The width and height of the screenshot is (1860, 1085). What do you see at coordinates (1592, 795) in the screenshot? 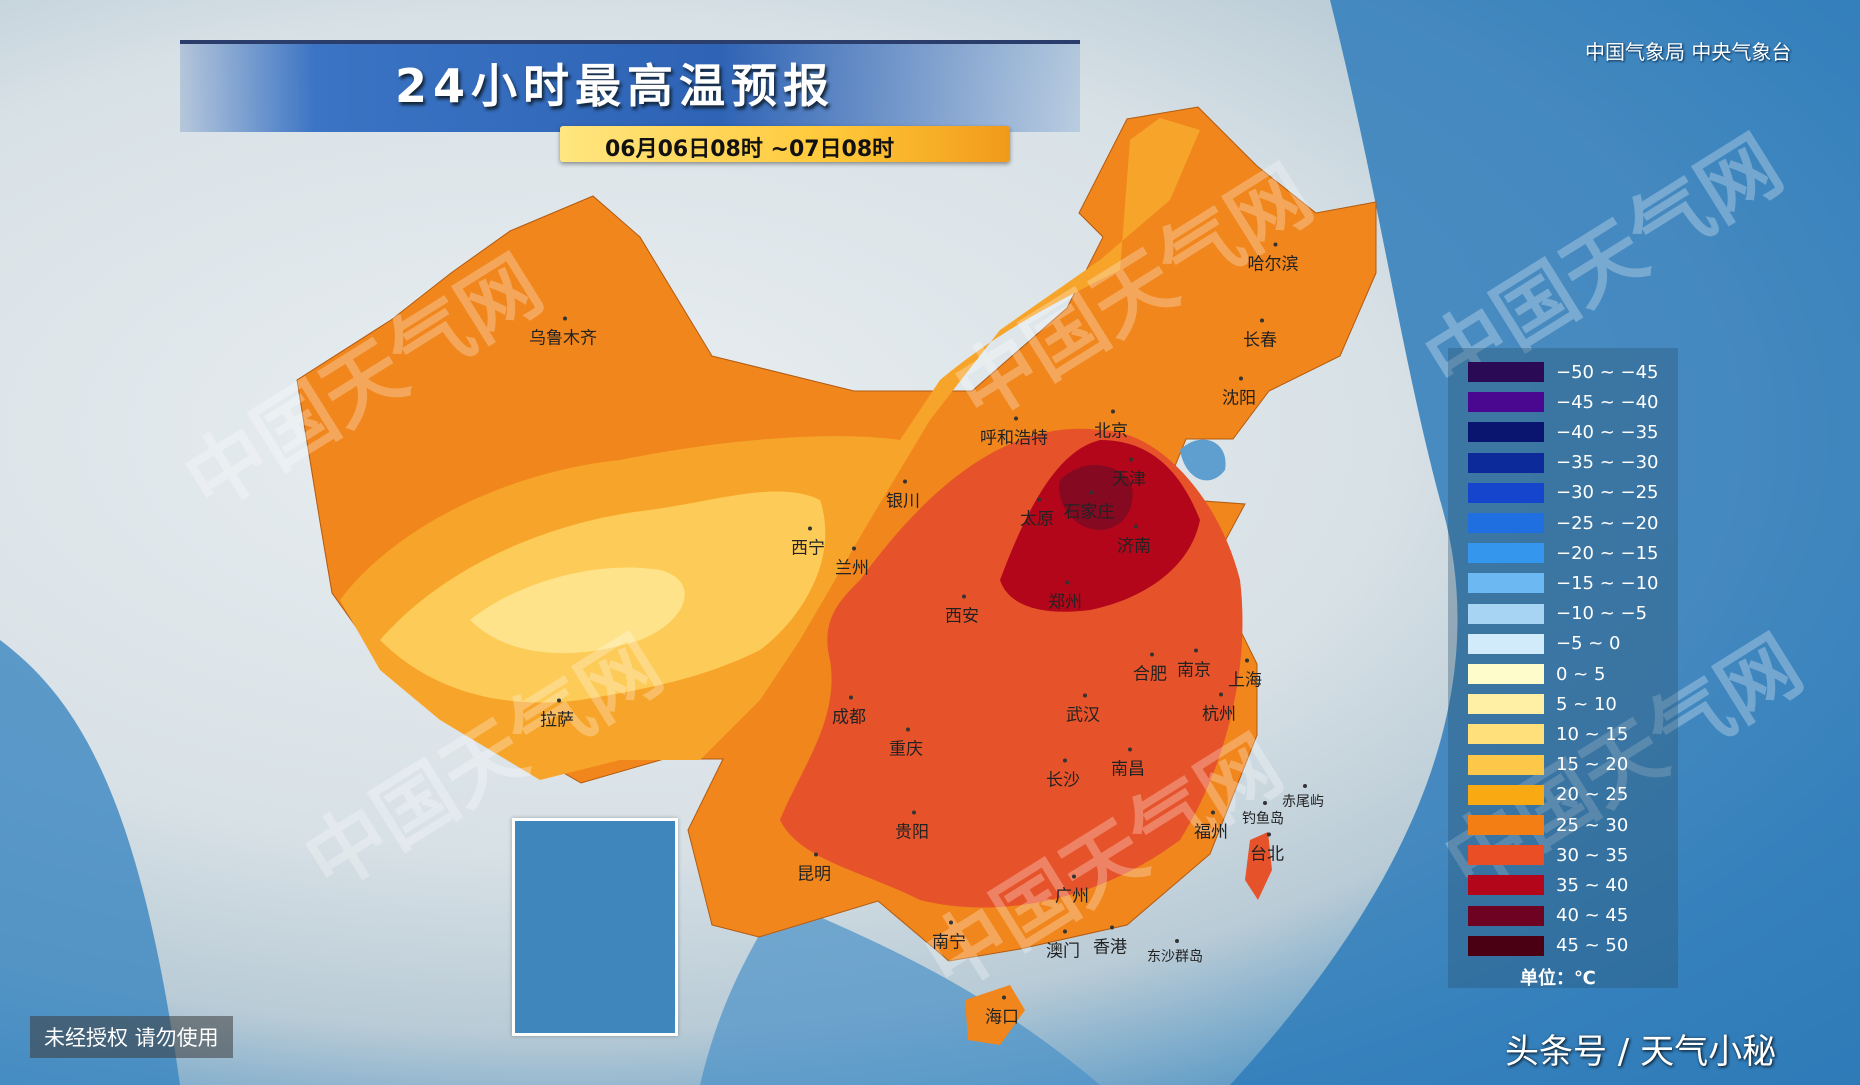
I see `legend-label: 20 ~ 25` at bounding box center [1592, 795].